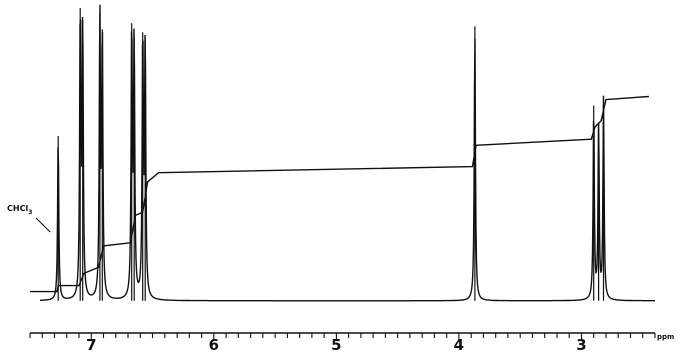  Describe the element at coordinates (43, 225) in the screenshot. I see `solvent-annotation-pointer` at that location.